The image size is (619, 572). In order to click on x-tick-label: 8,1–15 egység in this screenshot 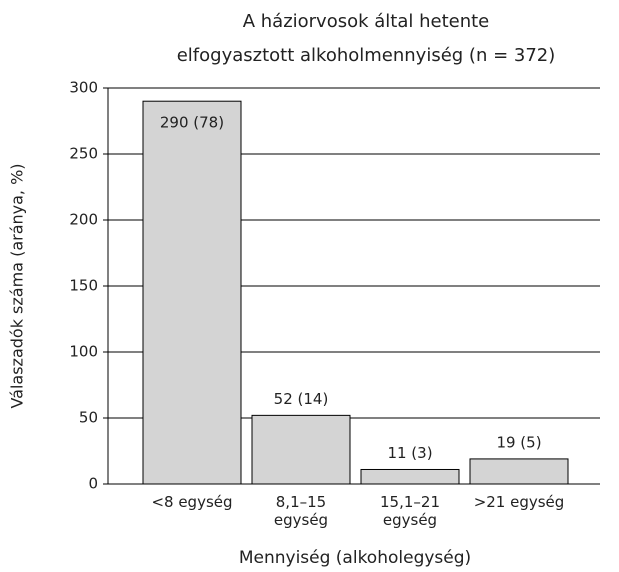, I will do `click(301, 511)`.